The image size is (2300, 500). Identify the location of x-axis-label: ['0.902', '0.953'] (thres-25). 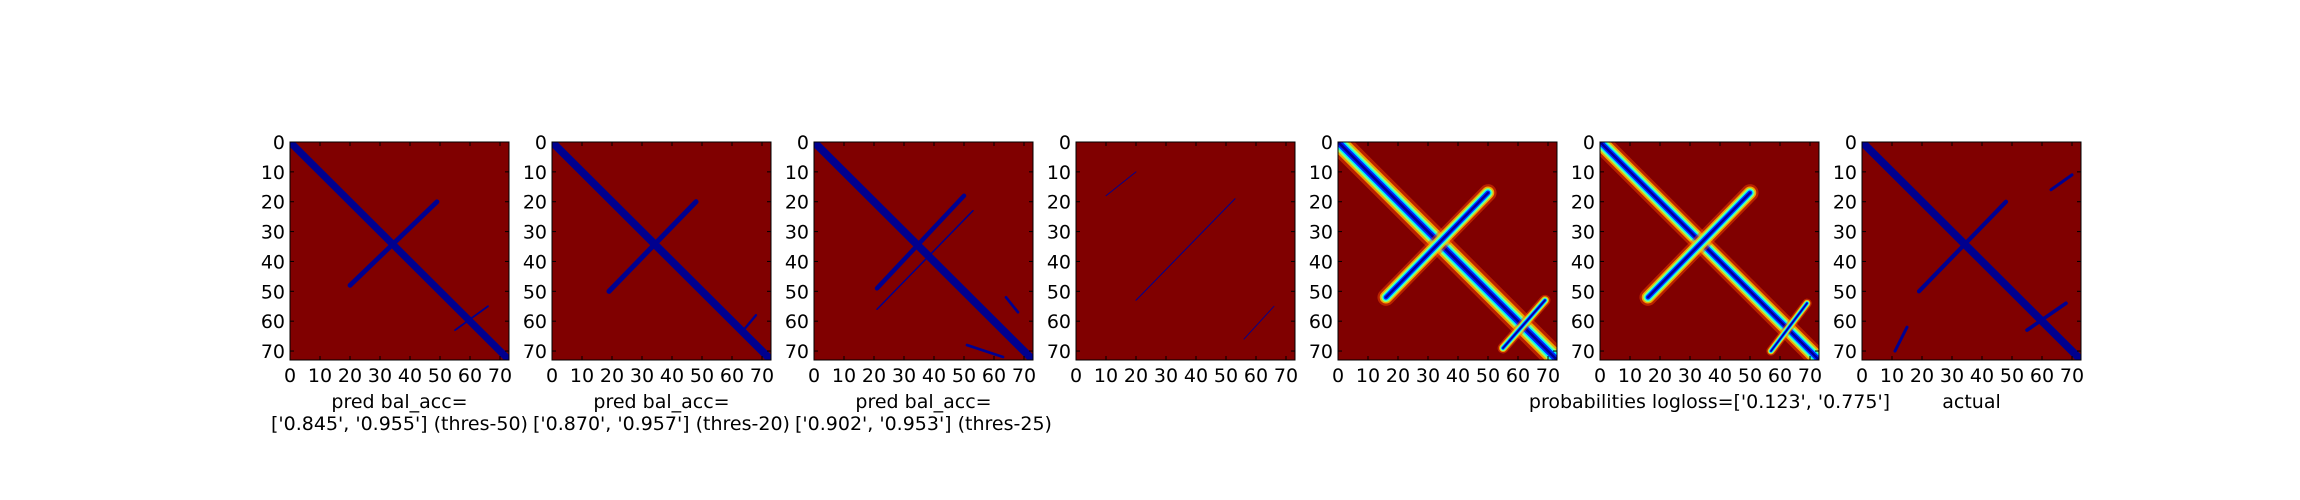
(923, 424).